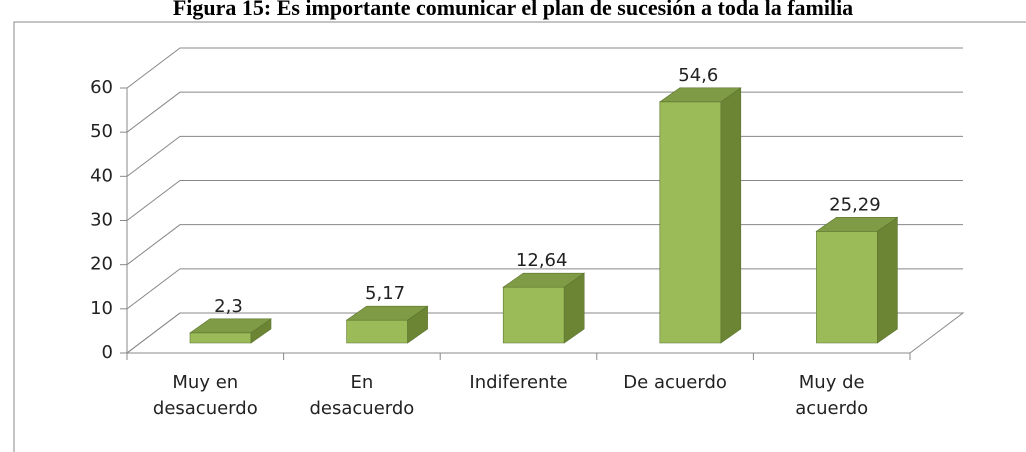  What do you see at coordinates (101, 175) in the screenshot?
I see `y-tick-label: 40` at bounding box center [101, 175].